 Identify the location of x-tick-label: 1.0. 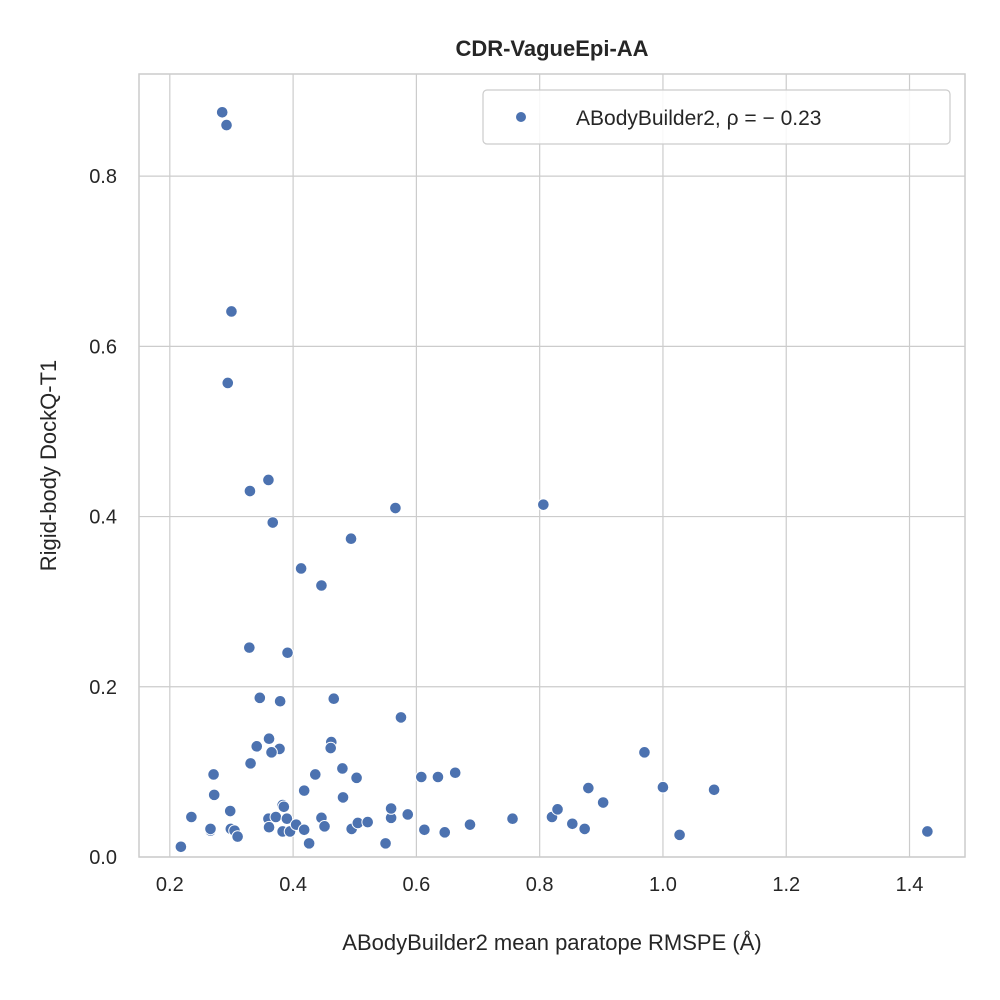
(663, 885).